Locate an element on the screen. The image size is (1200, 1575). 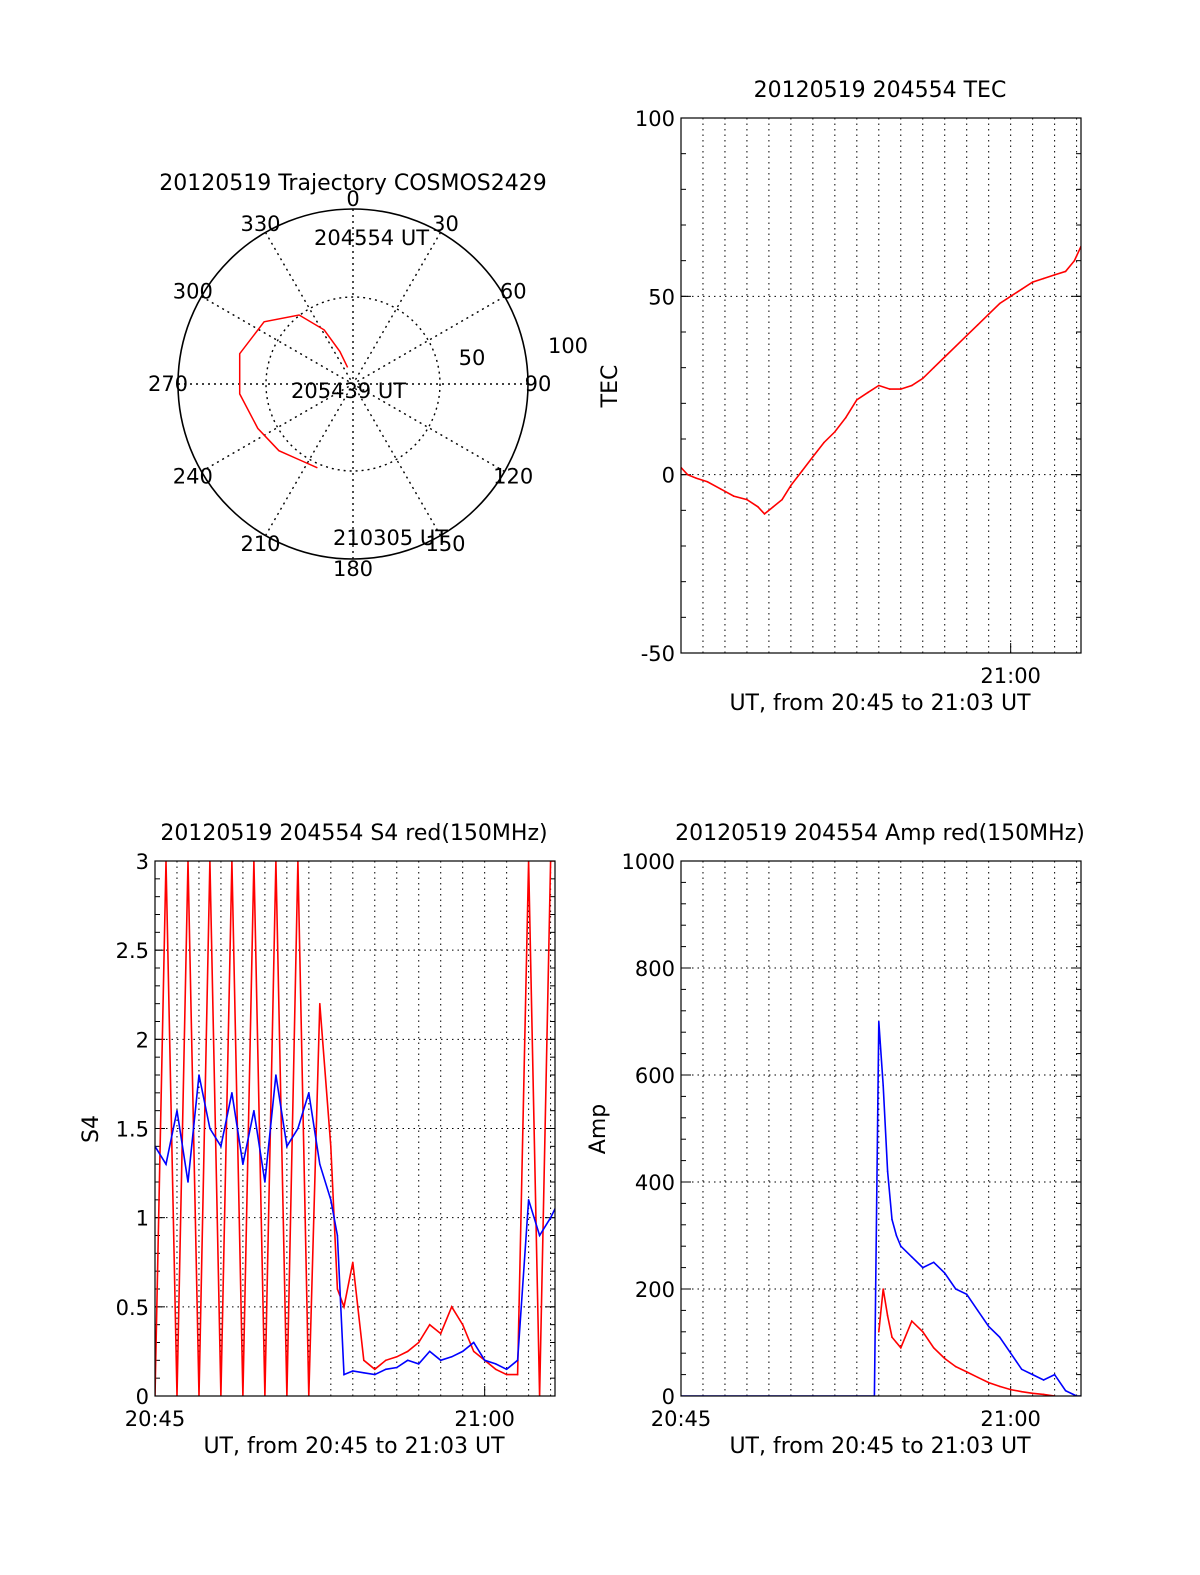
tec-series-0-line is located at coordinates (881, 380).